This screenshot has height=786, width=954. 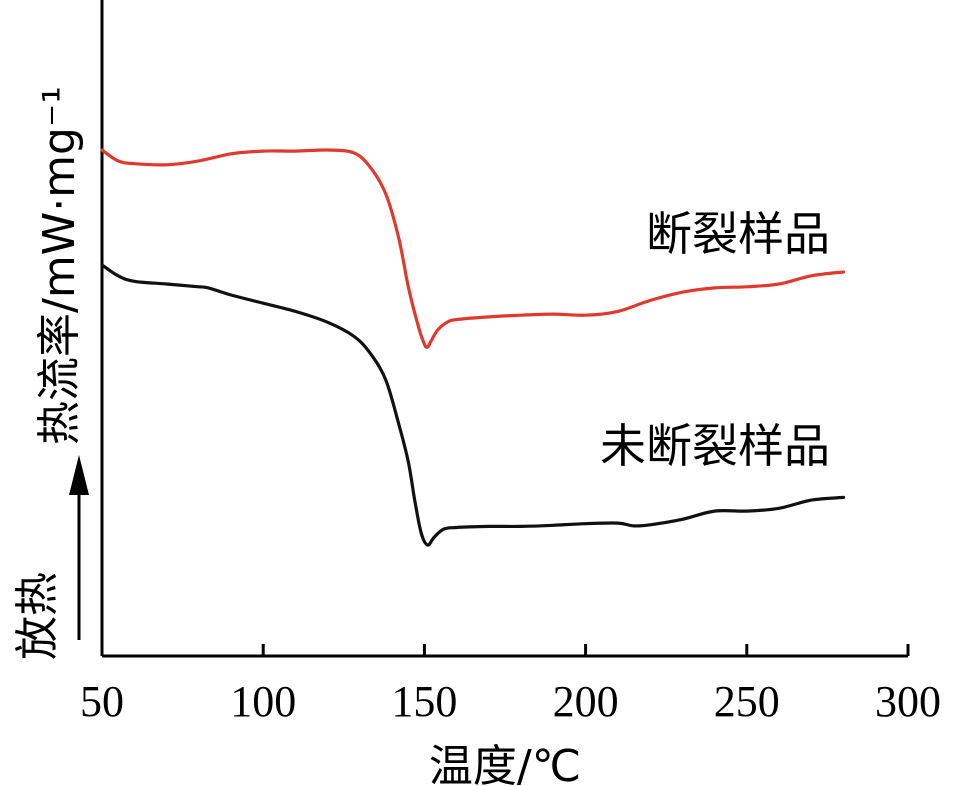 What do you see at coordinates (747, 701) in the screenshot?
I see `x-tick-label: 250` at bounding box center [747, 701].